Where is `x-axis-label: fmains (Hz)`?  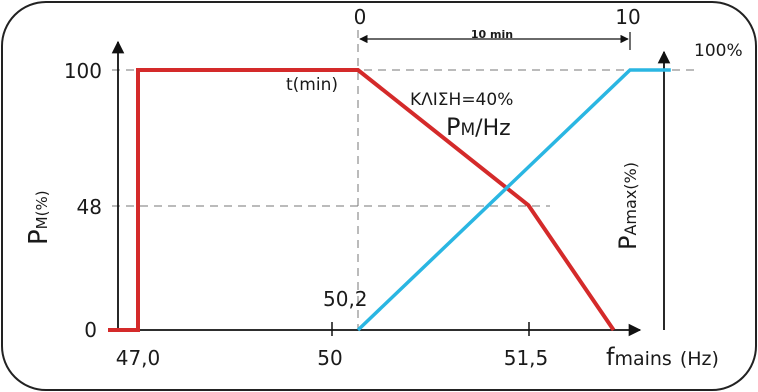 x-axis-label: fmains (Hz) is located at coordinates (662, 357).